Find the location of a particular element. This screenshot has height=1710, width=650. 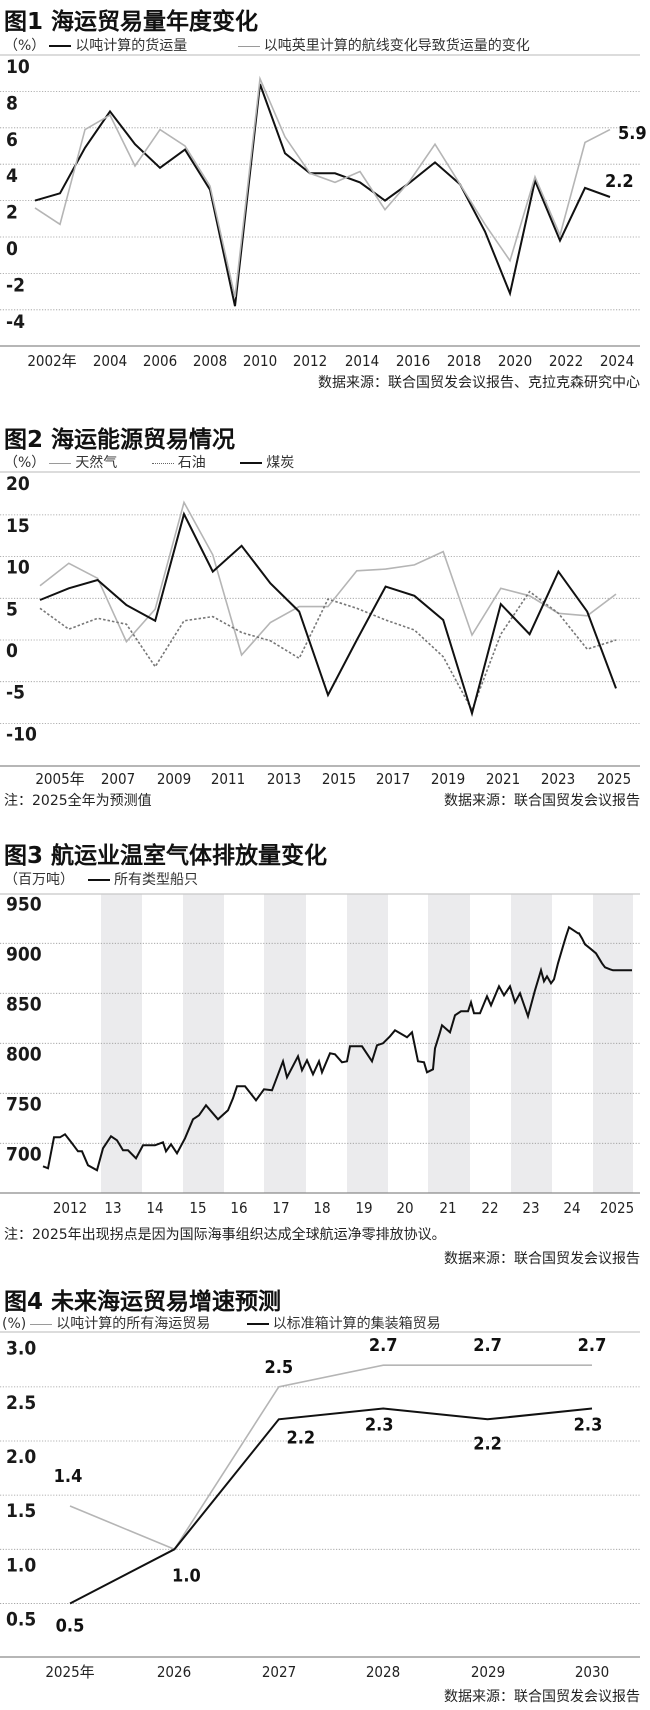

fig2-source: 数据来源：联合国贸发会议报告 is located at coordinates (542, 801).